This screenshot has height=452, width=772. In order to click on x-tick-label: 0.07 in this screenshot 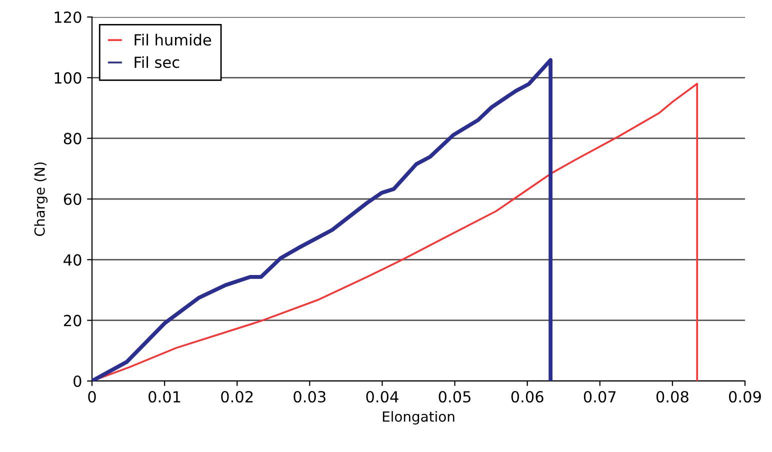, I will do `click(600, 396)`.